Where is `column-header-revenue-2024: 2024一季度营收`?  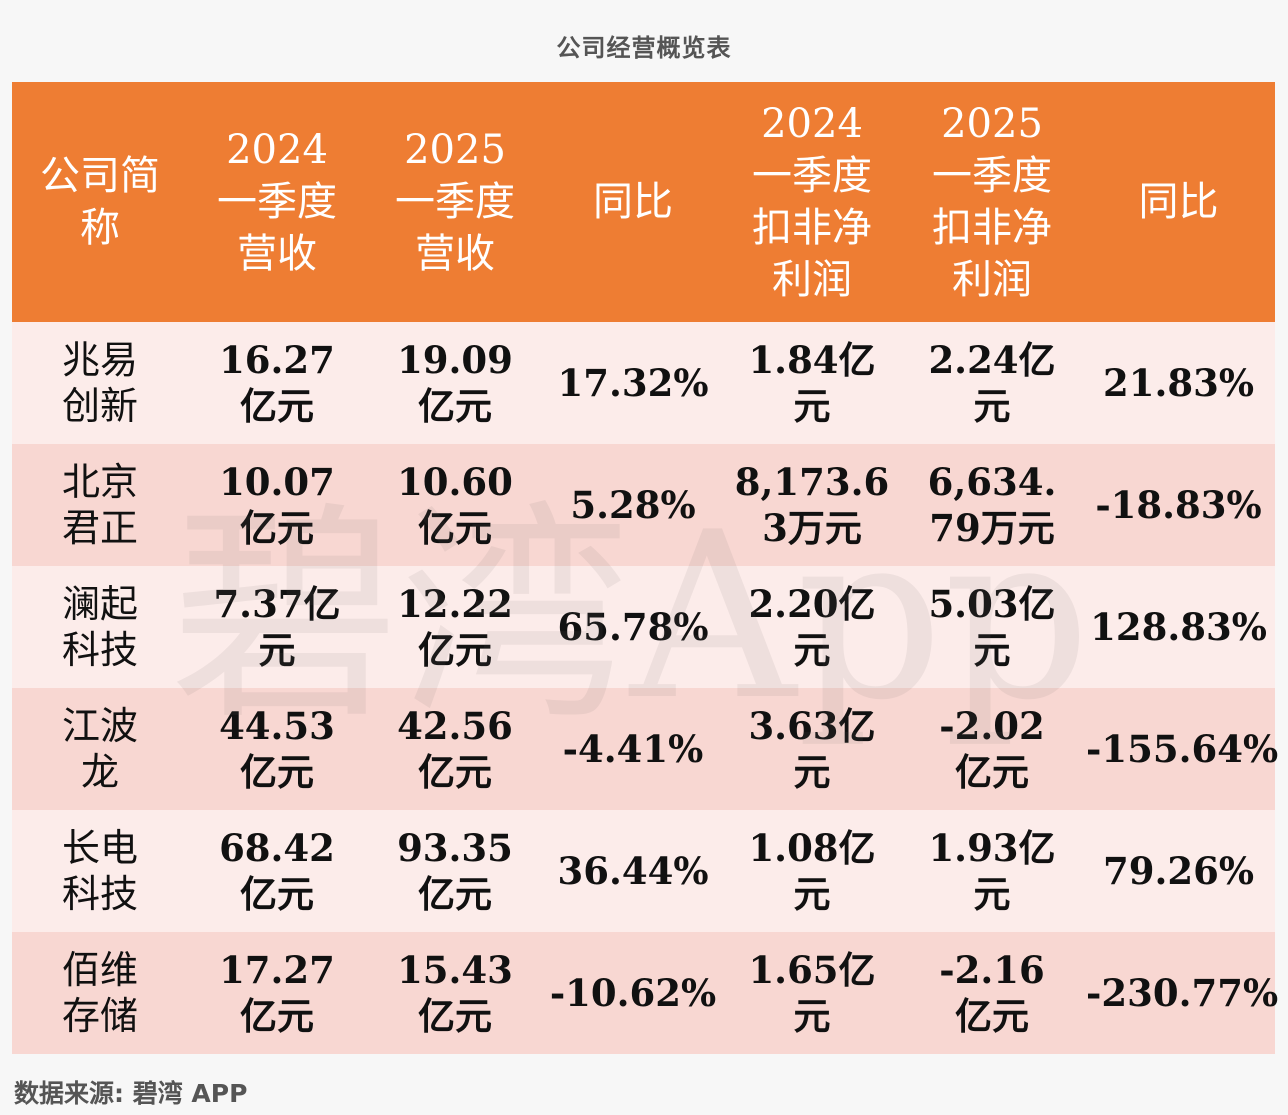 column-header-revenue-2024: 2024一季度营收 is located at coordinates (277, 202).